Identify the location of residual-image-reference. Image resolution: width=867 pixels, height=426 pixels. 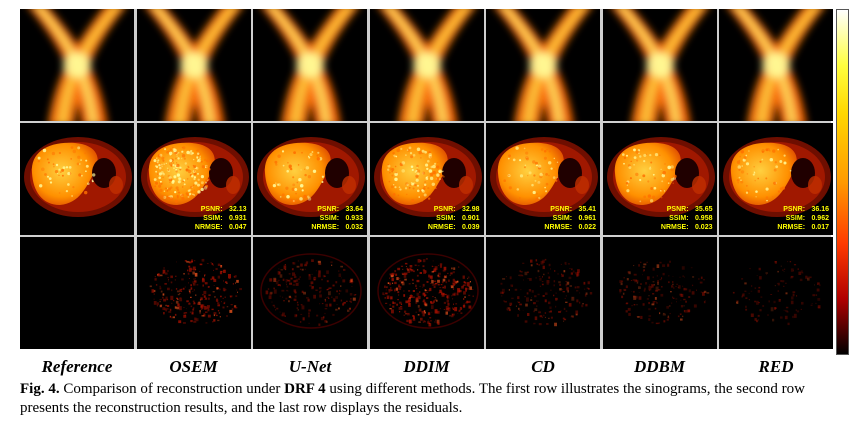
(77, 293).